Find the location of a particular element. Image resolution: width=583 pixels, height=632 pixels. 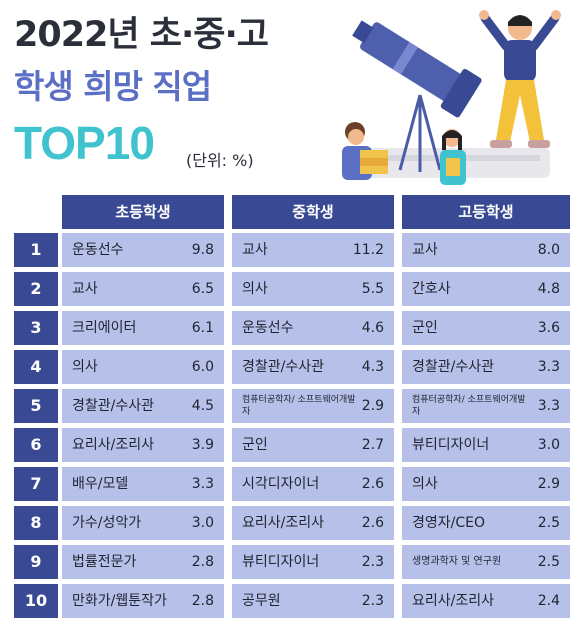

job-value: 6.0 is located at coordinates (202, 367).